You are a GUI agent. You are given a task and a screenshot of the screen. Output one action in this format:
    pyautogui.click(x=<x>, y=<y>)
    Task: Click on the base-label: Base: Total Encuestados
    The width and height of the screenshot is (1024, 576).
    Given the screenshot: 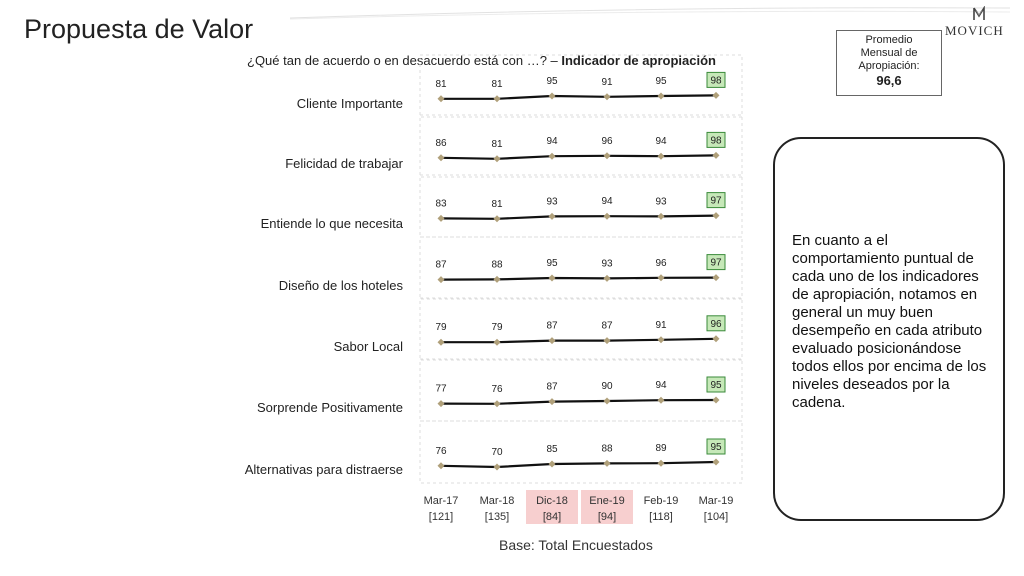 What is the action you would take?
    pyautogui.click(x=576, y=545)
    